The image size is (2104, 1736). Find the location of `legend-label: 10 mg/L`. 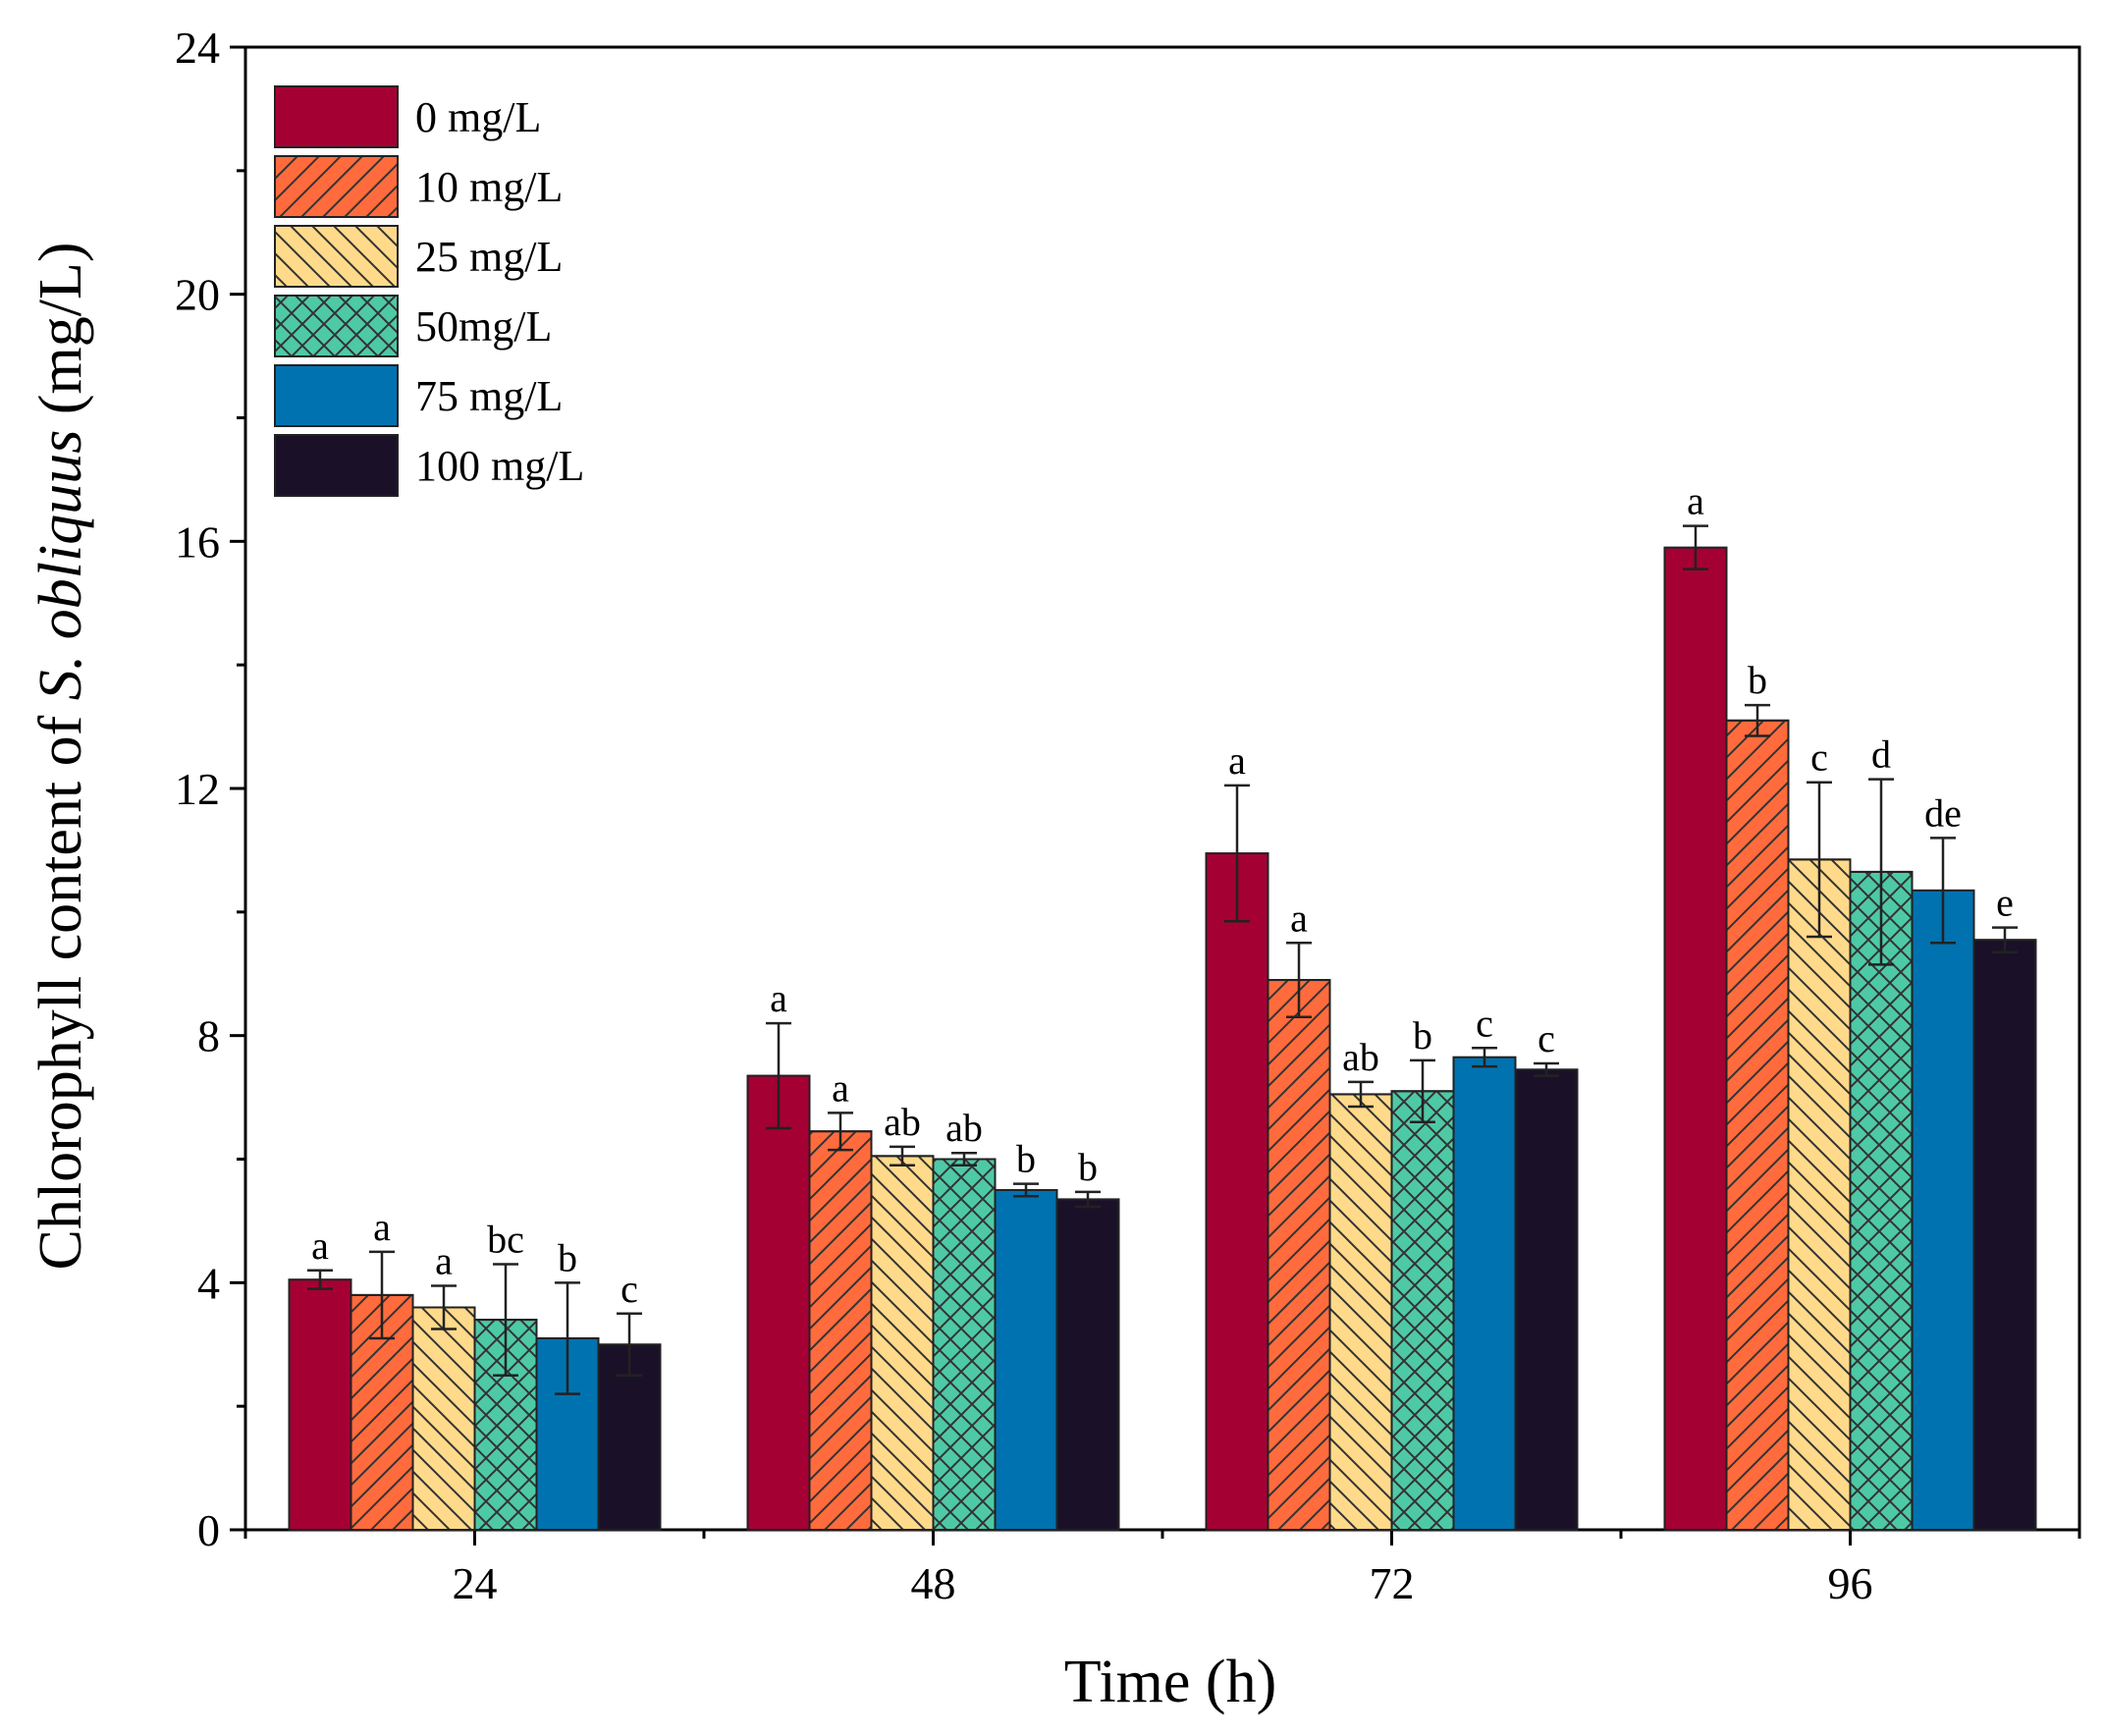

legend-label: 10 mg/L is located at coordinates (489, 187).